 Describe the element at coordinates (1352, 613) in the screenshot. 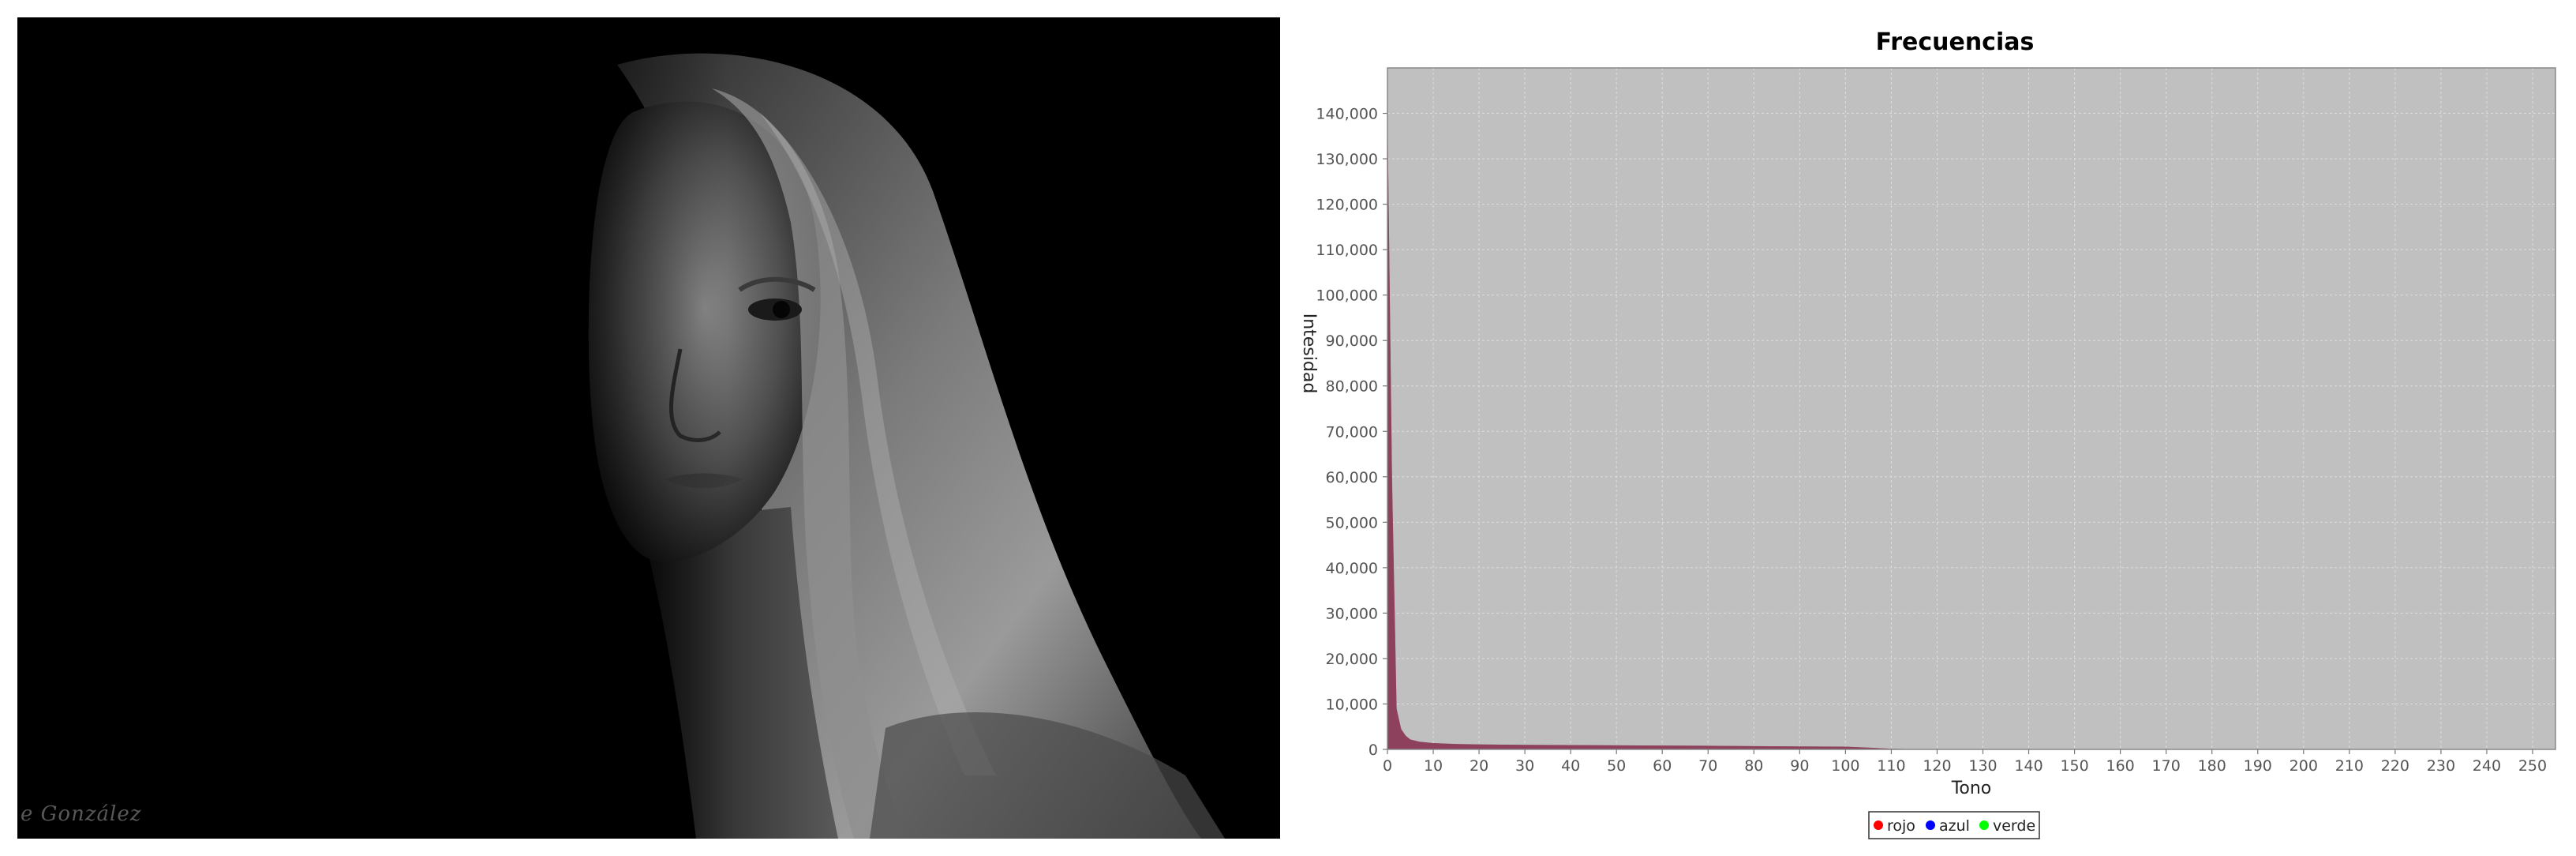

I see `y-tick-label: 30,000` at that location.